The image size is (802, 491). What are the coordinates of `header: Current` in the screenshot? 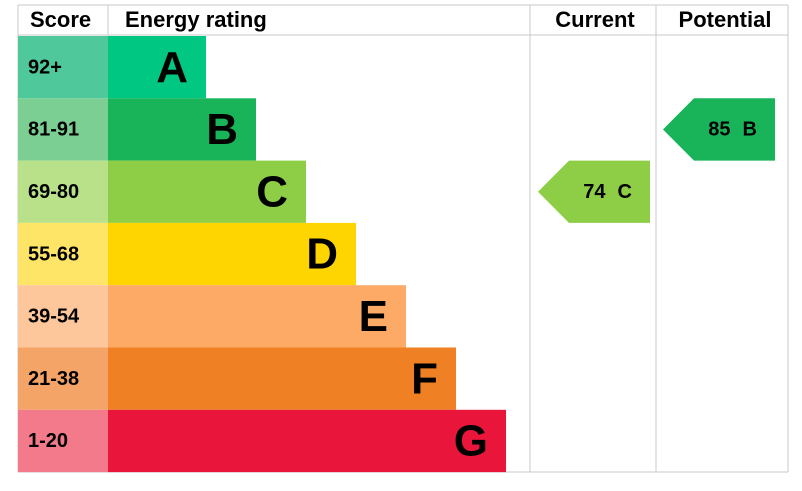 It's located at (595, 19).